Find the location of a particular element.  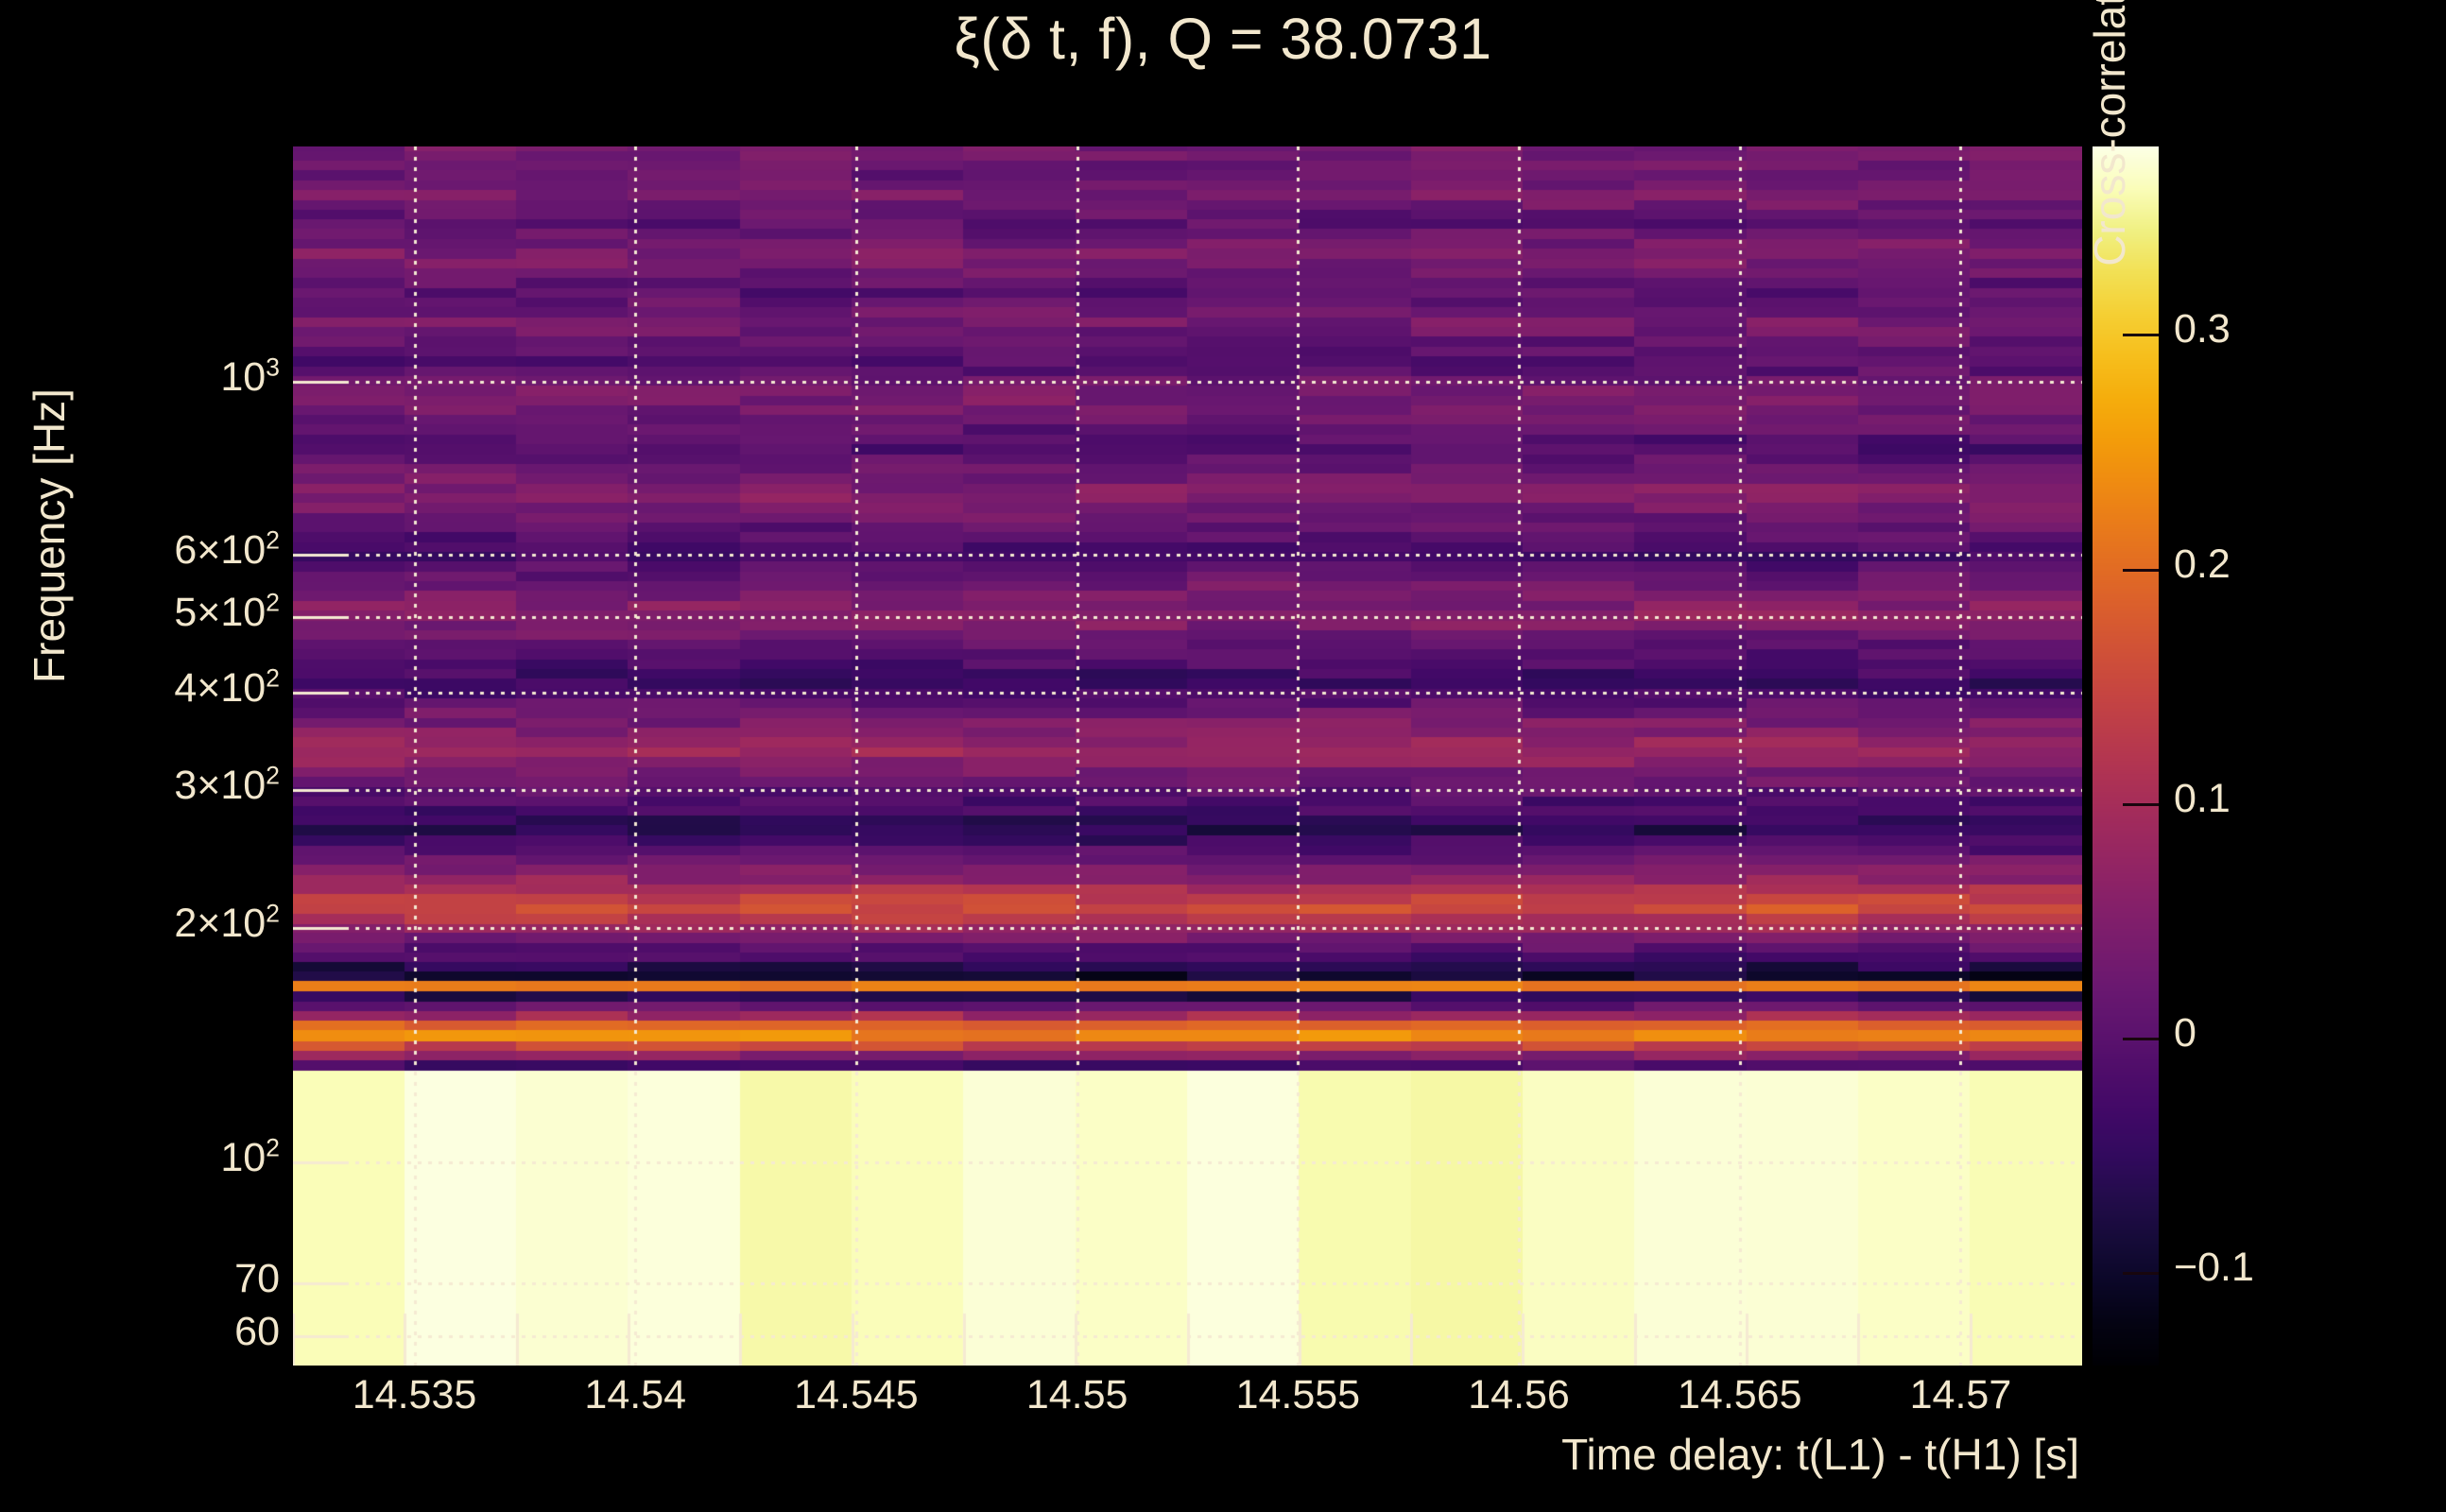

x-tick-label: 14.535 is located at coordinates (414, 1395).